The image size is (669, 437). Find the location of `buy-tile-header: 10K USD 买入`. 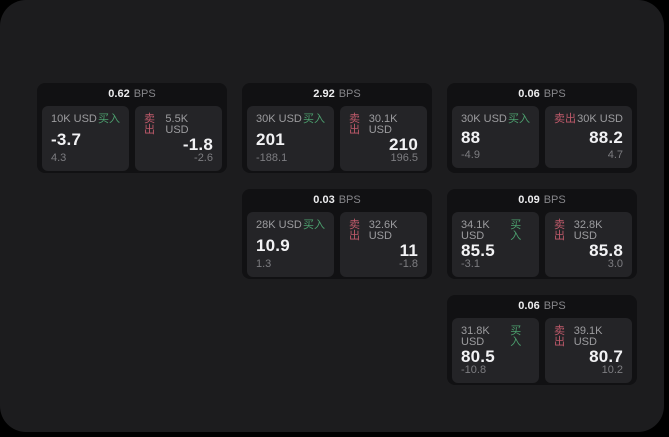

buy-tile-header: 10K USD 买入 is located at coordinates (85, 119).